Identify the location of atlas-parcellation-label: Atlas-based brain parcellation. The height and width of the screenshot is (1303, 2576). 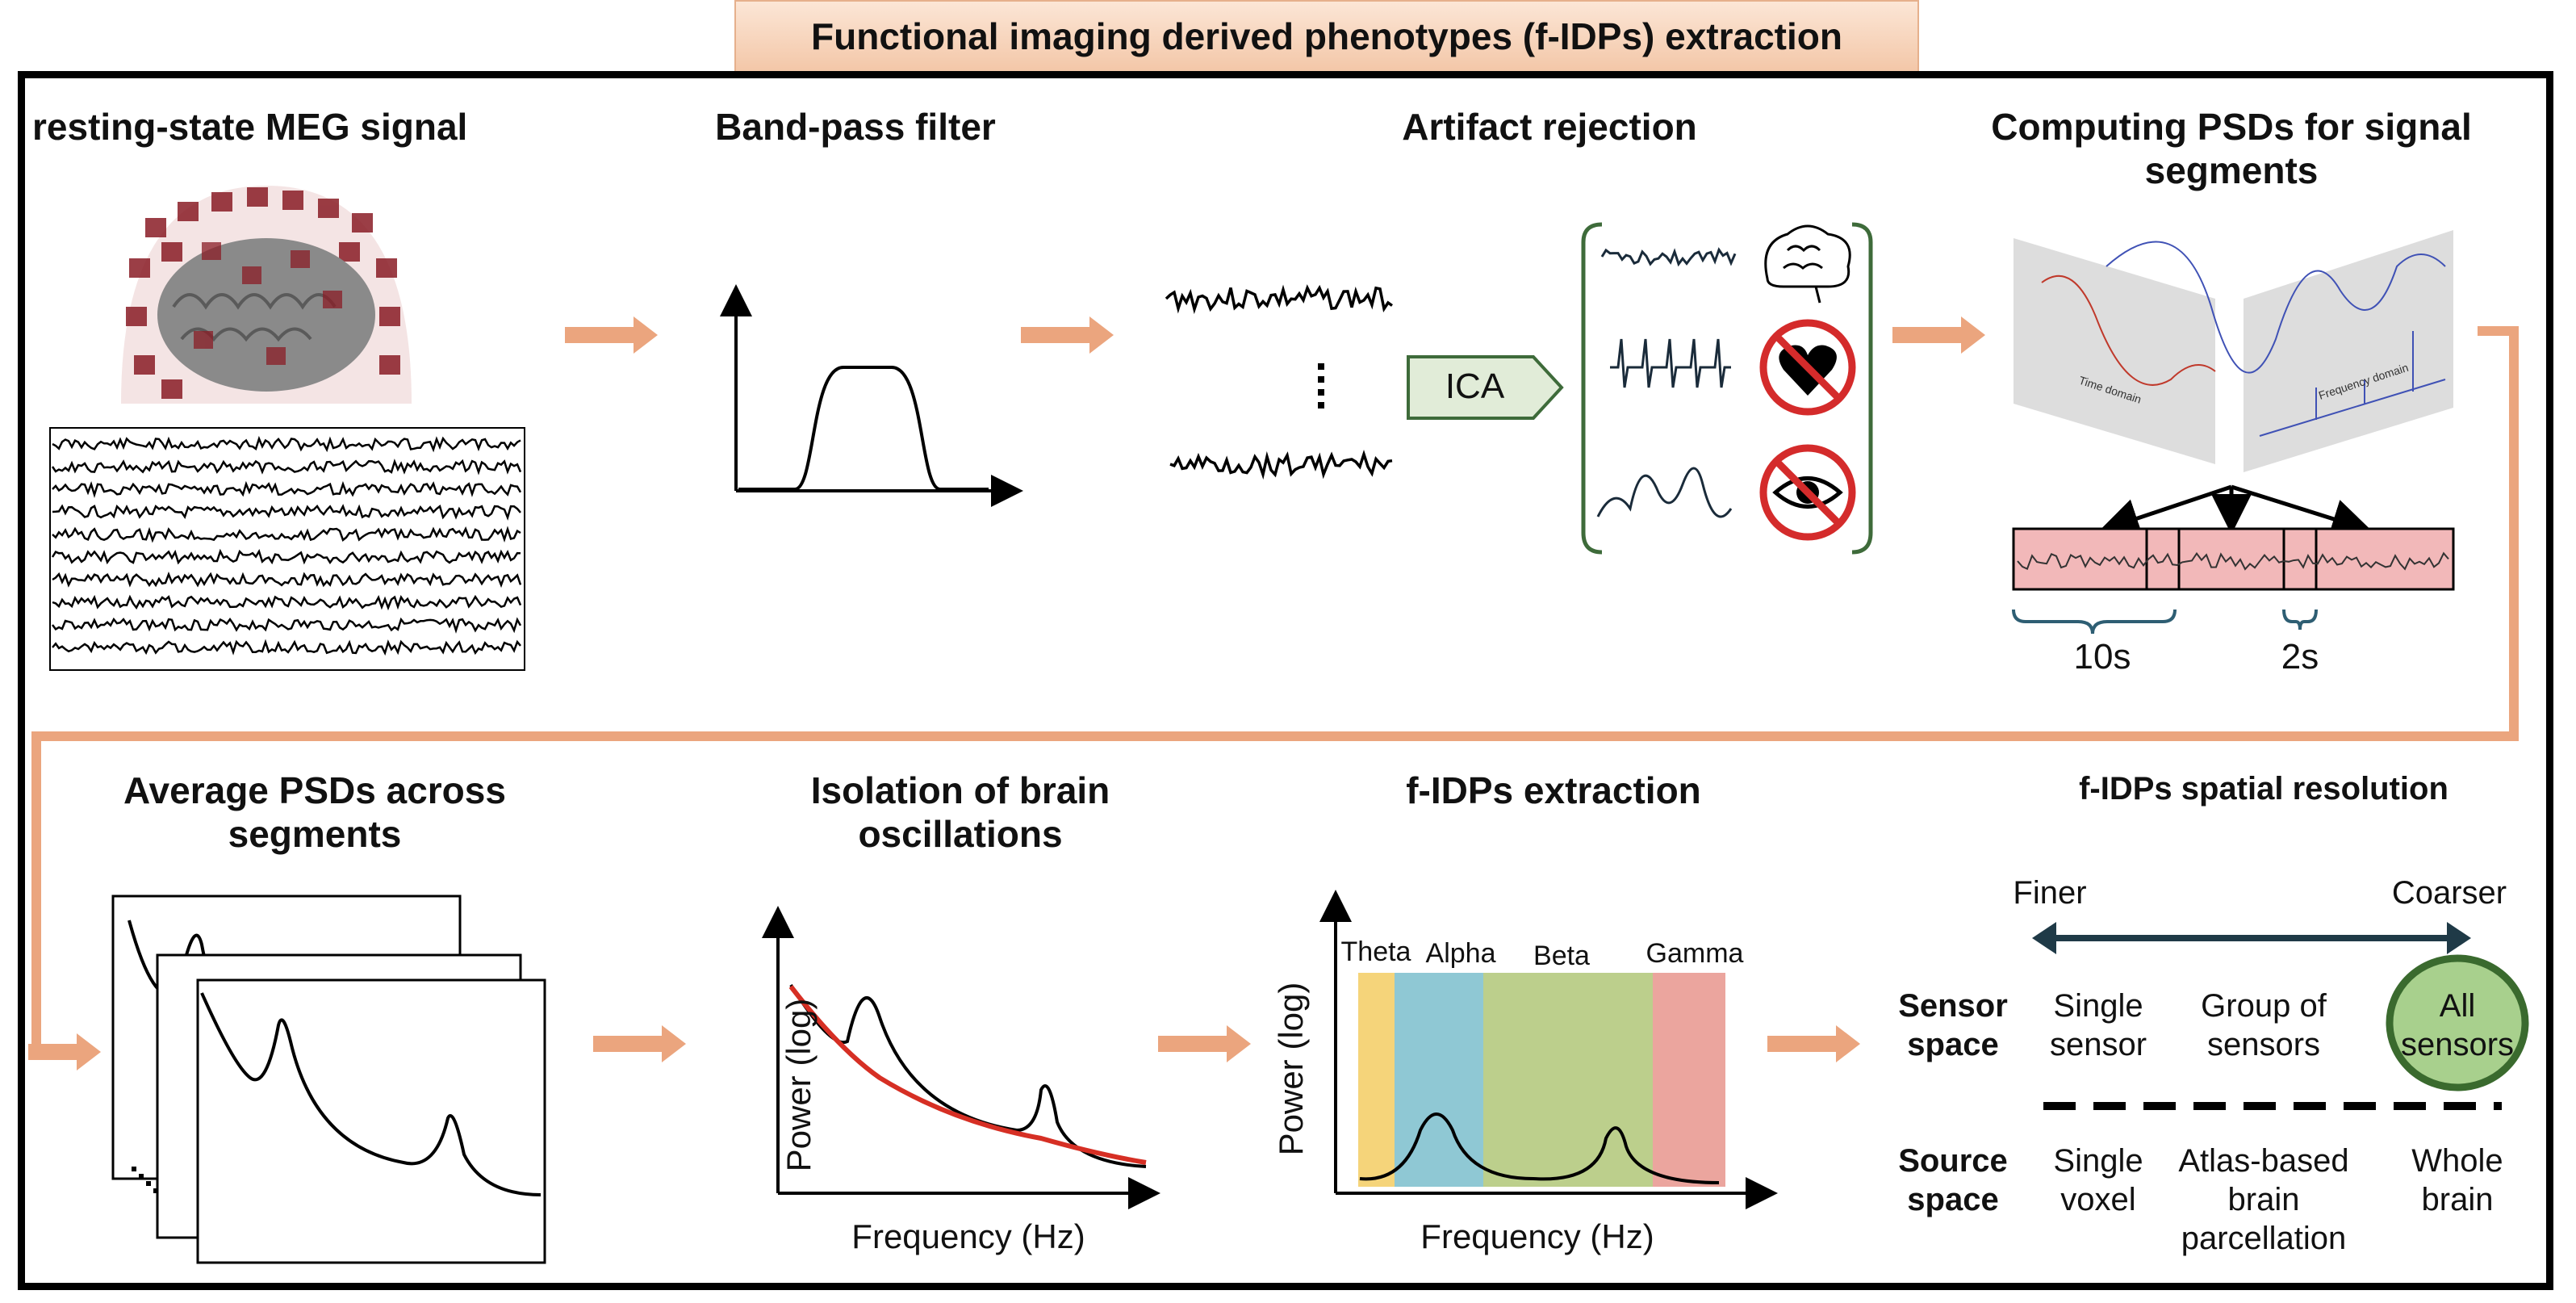
(2263, 1199).